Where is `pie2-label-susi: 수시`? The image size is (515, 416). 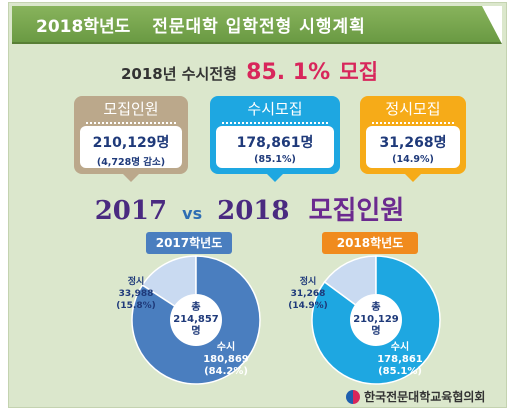
pie2-label-susi: 수시 is located at coordinates (400, 347).